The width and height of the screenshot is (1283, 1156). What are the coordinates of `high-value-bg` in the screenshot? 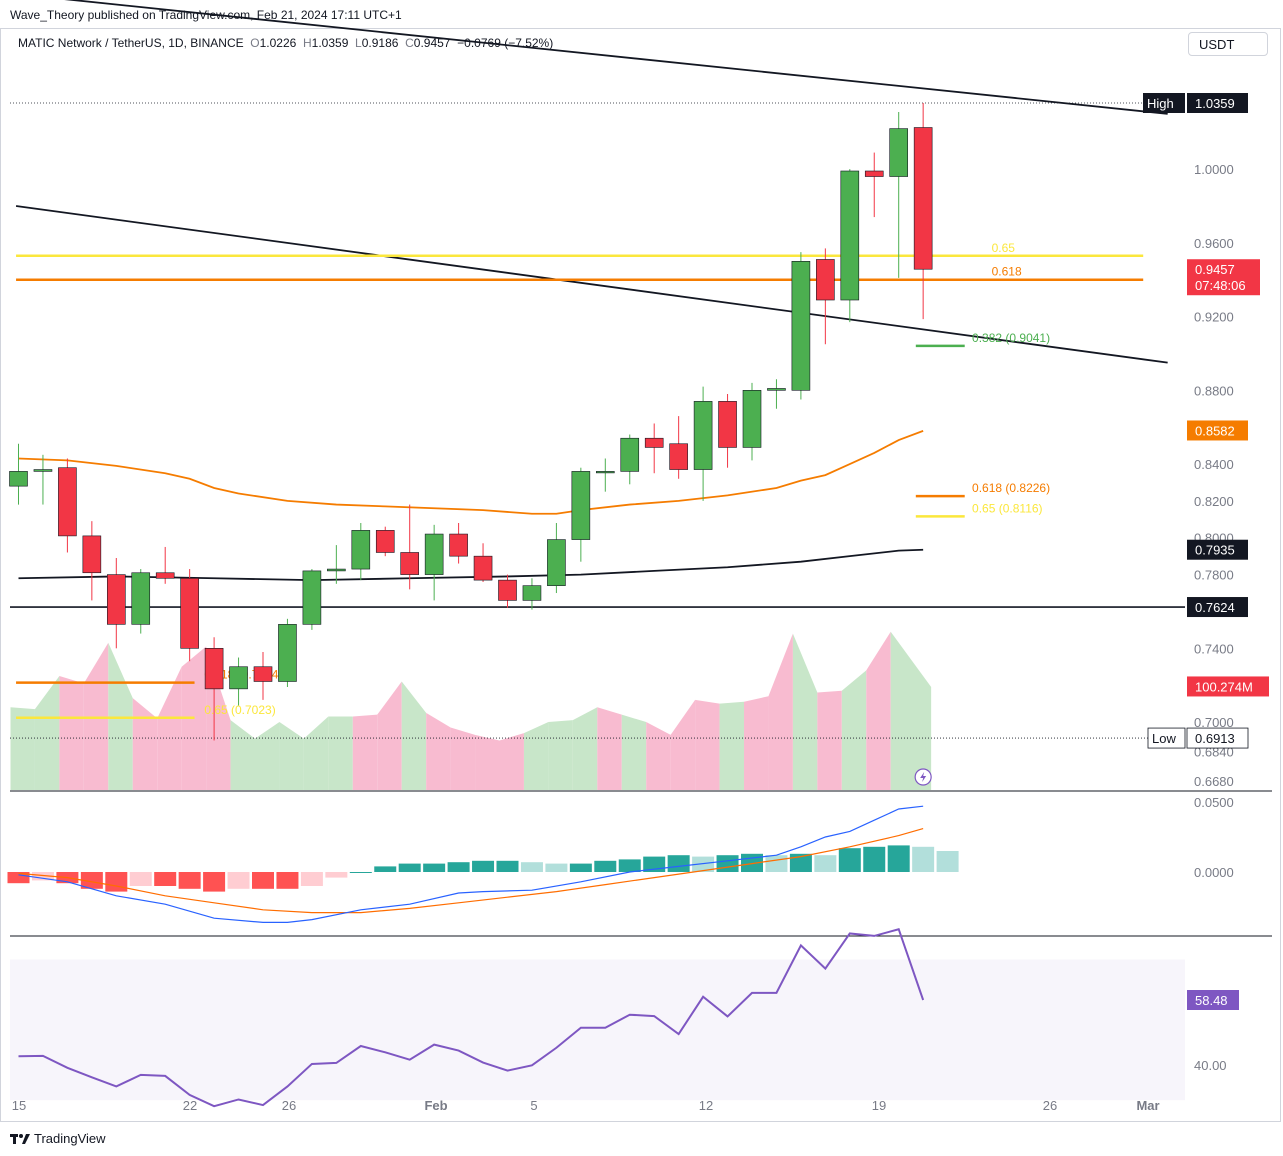 It's located at (1217, 103).